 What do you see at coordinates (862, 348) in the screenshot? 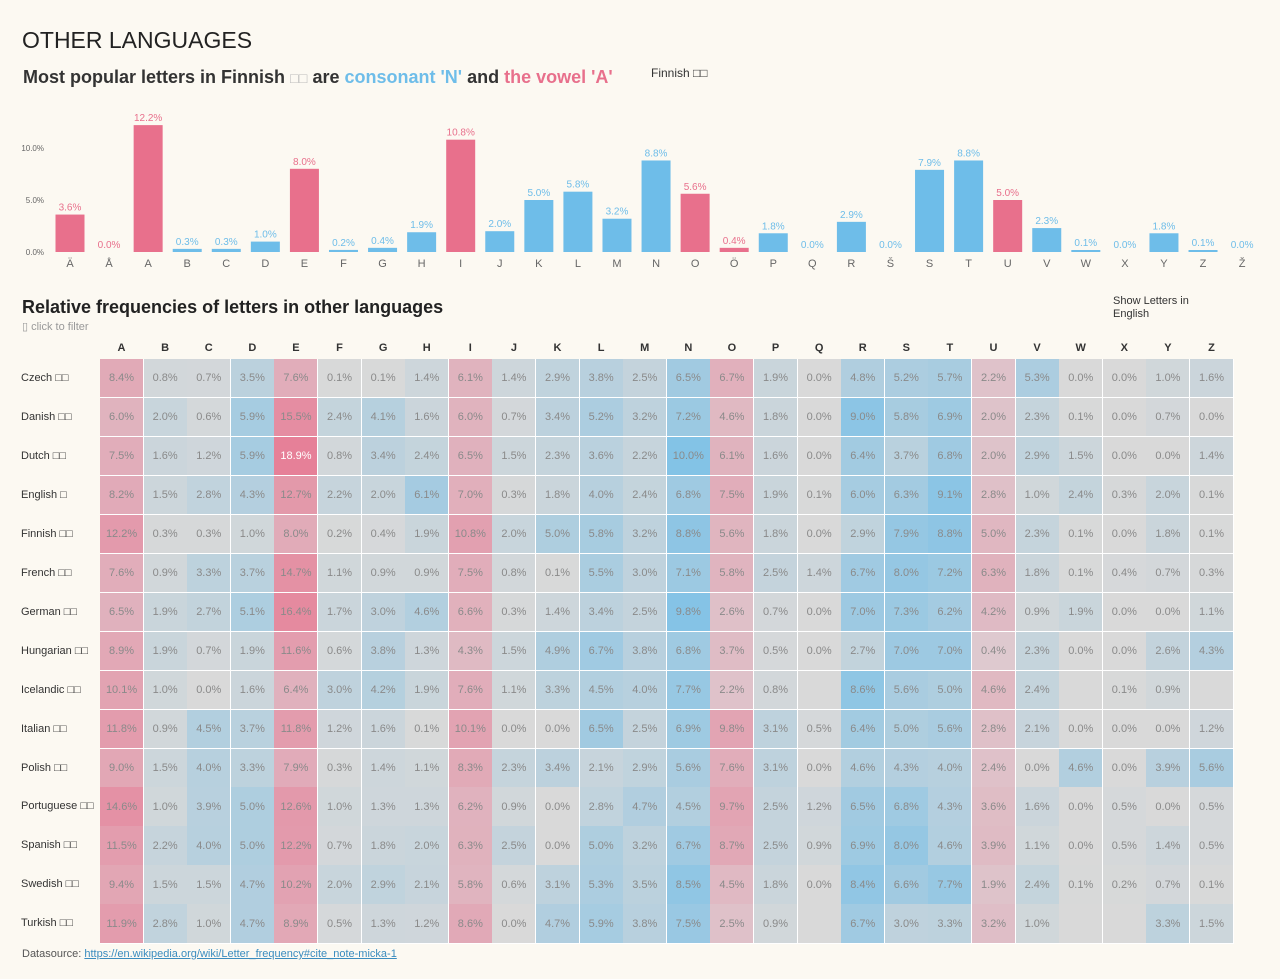
I see `column-header-R: R` at bounding box center [862, 348].